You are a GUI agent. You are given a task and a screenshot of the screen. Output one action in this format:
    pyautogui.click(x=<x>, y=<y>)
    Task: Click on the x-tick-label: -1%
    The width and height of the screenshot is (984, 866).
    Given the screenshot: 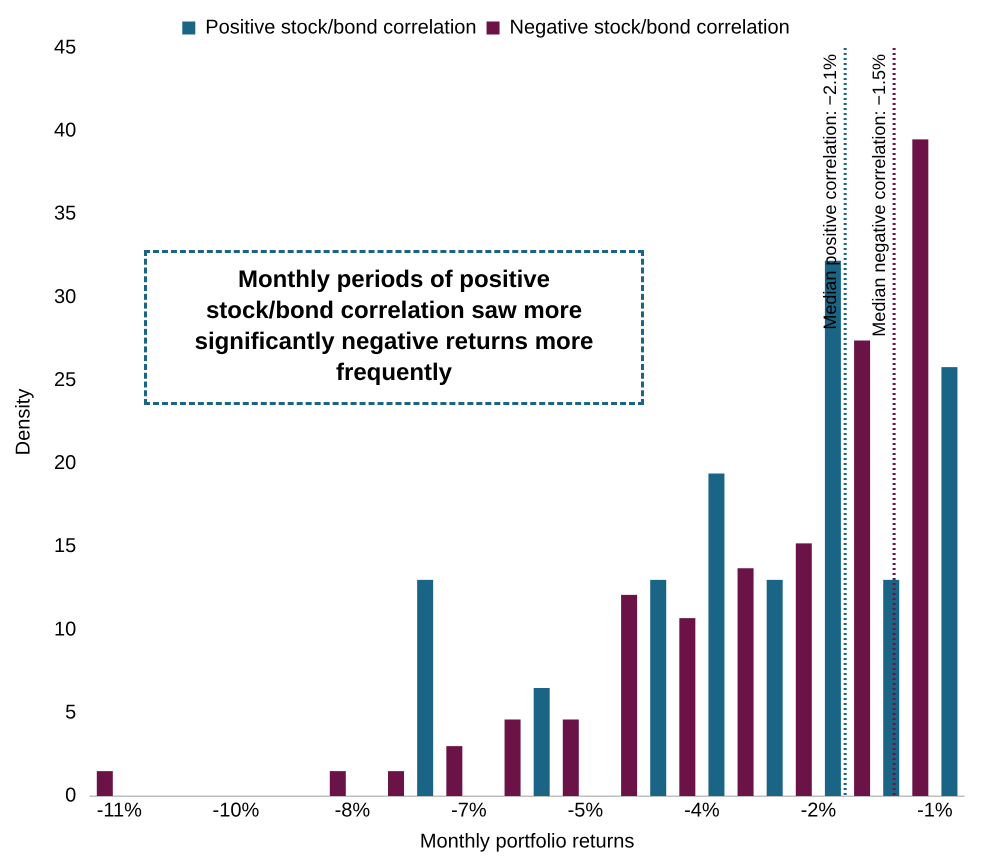 What is the action you would take?
    pyautogui.click(x=935, y=811)
    